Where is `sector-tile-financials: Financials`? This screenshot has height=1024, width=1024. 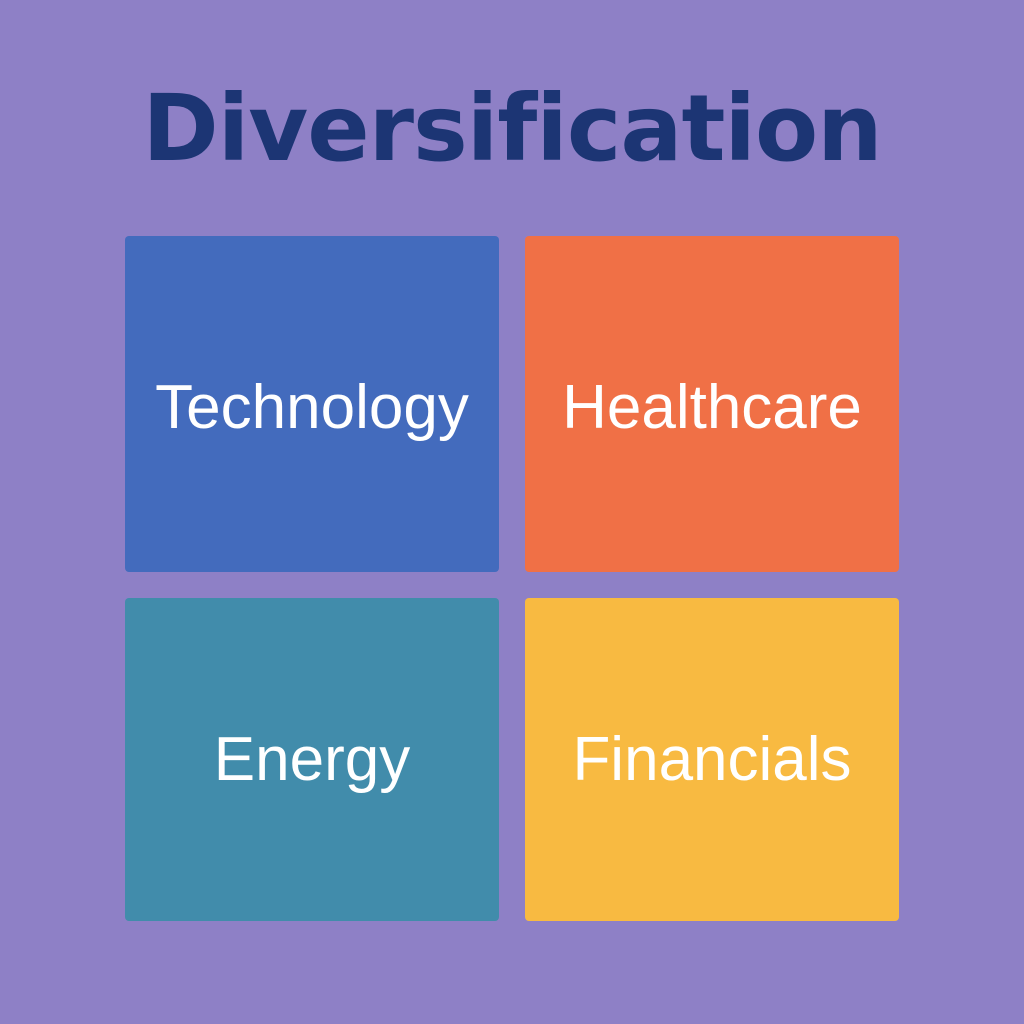
sector-tile-financials: Financials is located at coordinates (712, 759).